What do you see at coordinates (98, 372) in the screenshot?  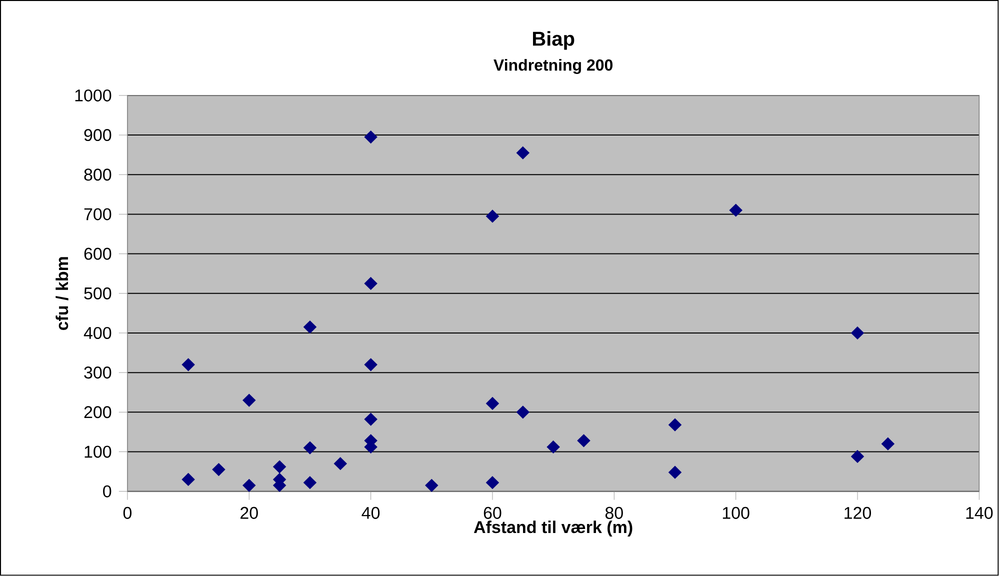 I see `y-tick-label: 300` at bounding box center [98, 372].